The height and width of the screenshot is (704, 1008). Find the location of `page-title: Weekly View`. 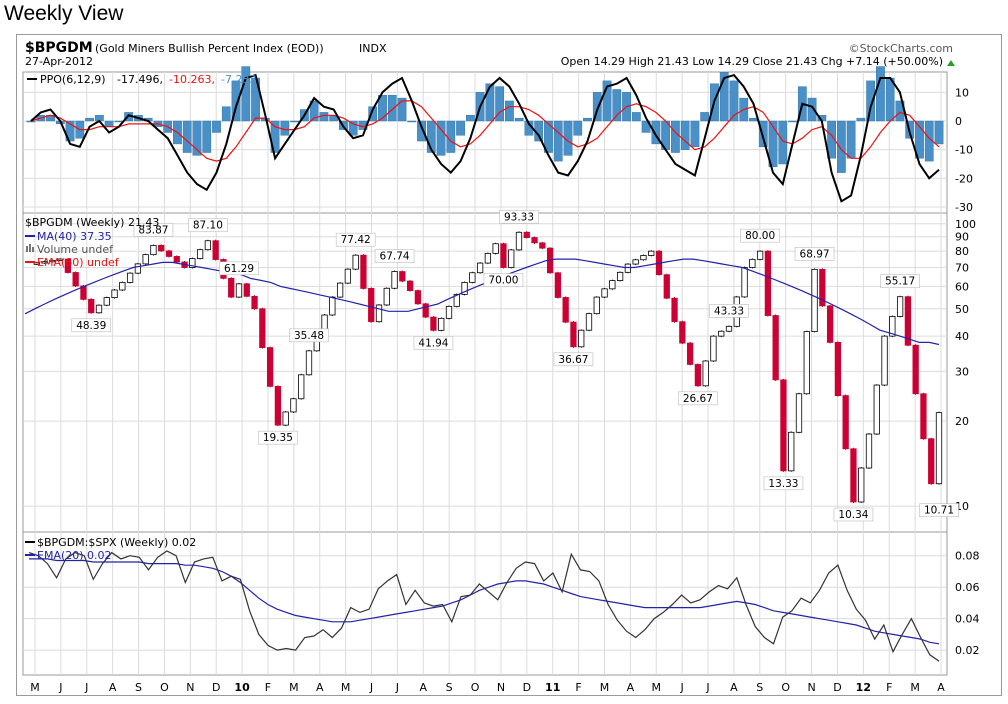

page-title: Weekly View is located at coordinates (64, 13).